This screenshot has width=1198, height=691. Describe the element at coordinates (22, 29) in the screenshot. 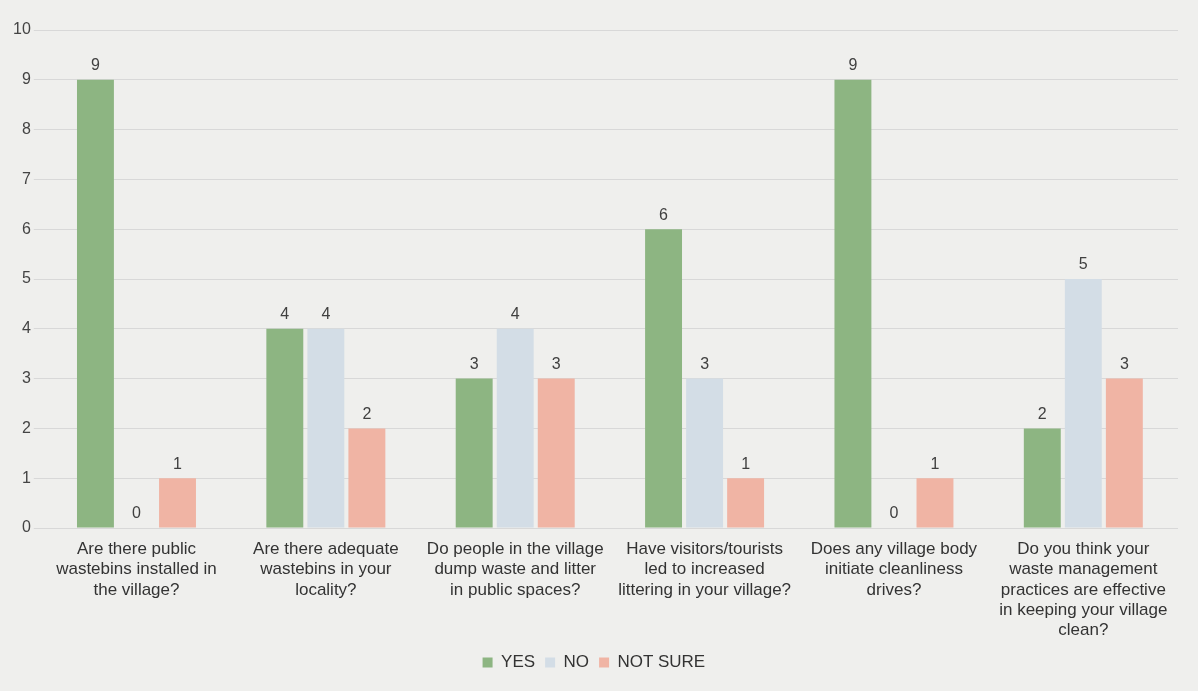

I see `y-tick-label: 10` at that location.